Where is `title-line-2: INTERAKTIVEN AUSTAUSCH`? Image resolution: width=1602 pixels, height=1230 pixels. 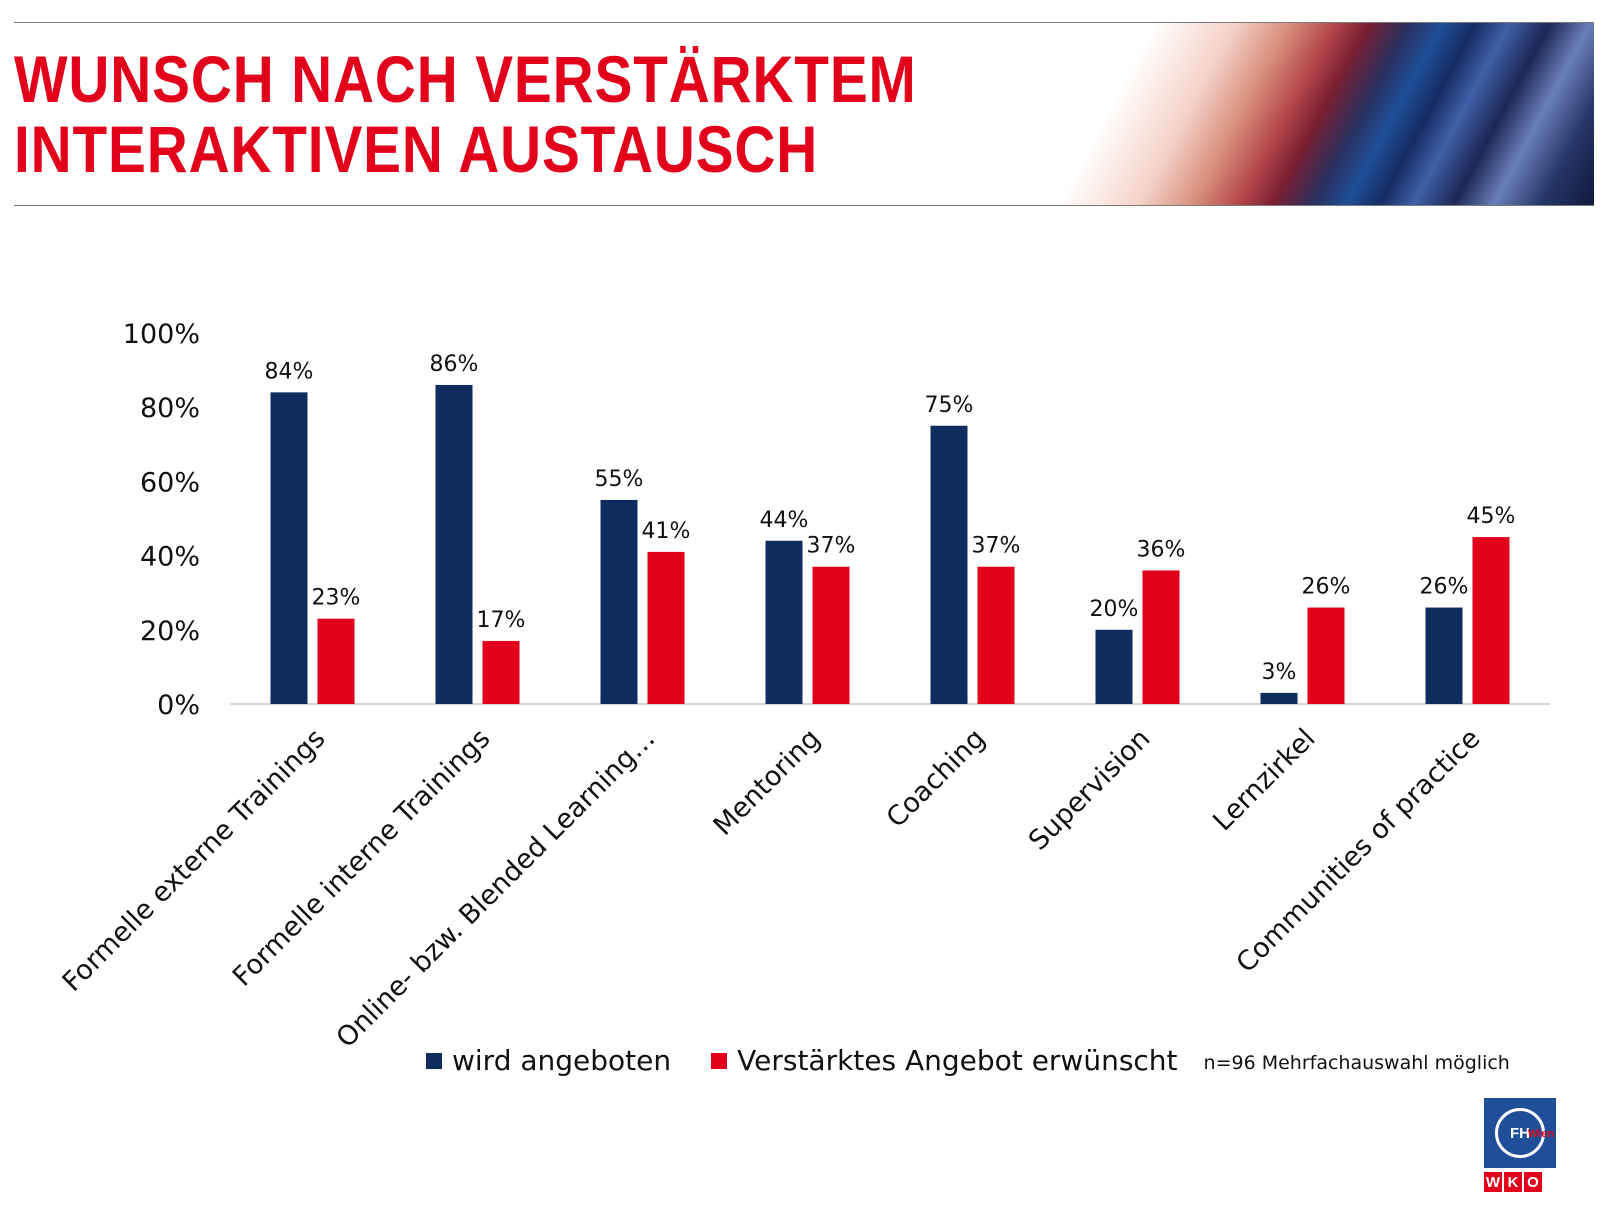 title-line-2: INTERAKTIVEN AUSTAUSCH is located at coordinates (416, 149).